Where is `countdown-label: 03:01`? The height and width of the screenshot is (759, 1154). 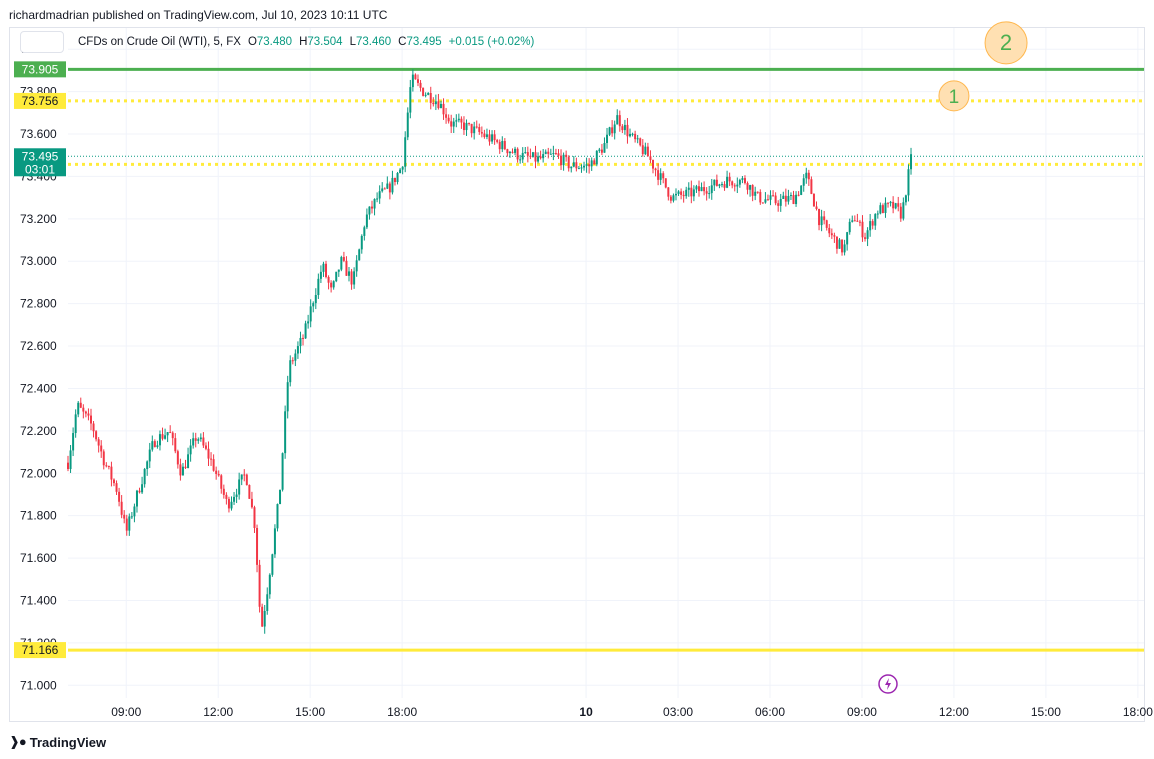
countdown-label: 03:01 is located at coordinates (40, 169).